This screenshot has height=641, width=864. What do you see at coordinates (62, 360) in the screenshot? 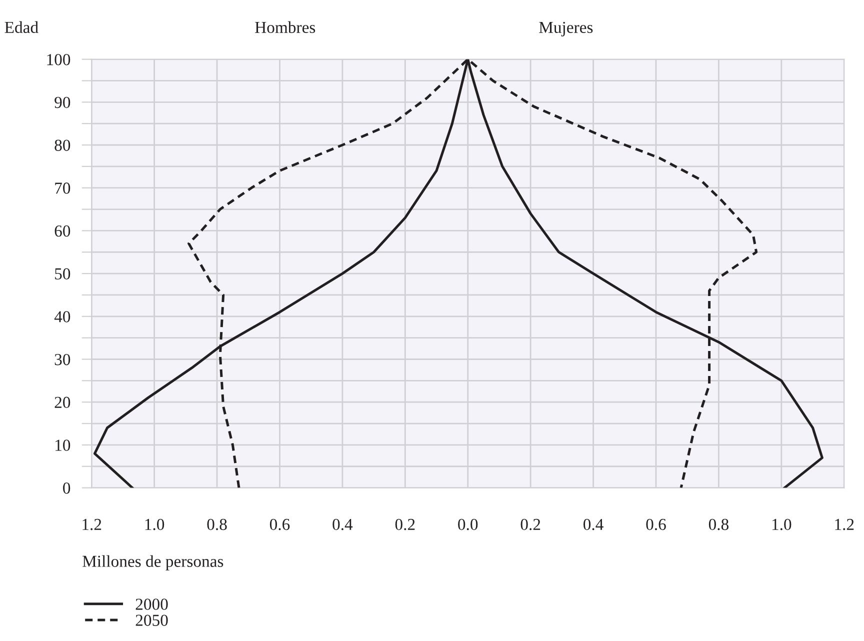
I see `y-tick-label: 30` at bounding box center [62, 360].